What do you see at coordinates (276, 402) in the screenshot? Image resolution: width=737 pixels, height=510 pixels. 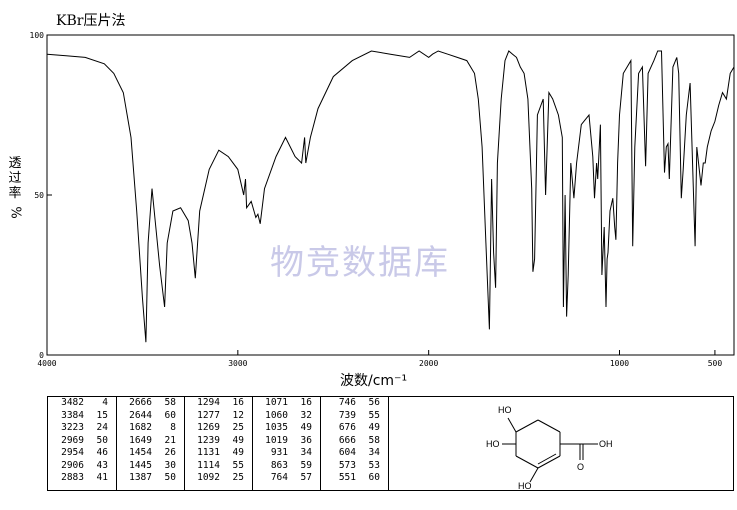 I see `peak-wavenumber: 1071` at bounding box center [276, 402].